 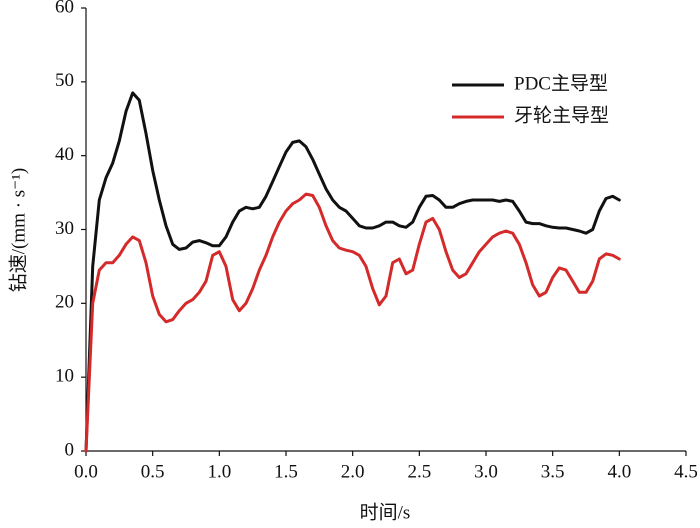 What do you see at coordinates (619, 471) in the screenshot?
I see `x-tick-label: 4.0` at bounding box center [619, 471].